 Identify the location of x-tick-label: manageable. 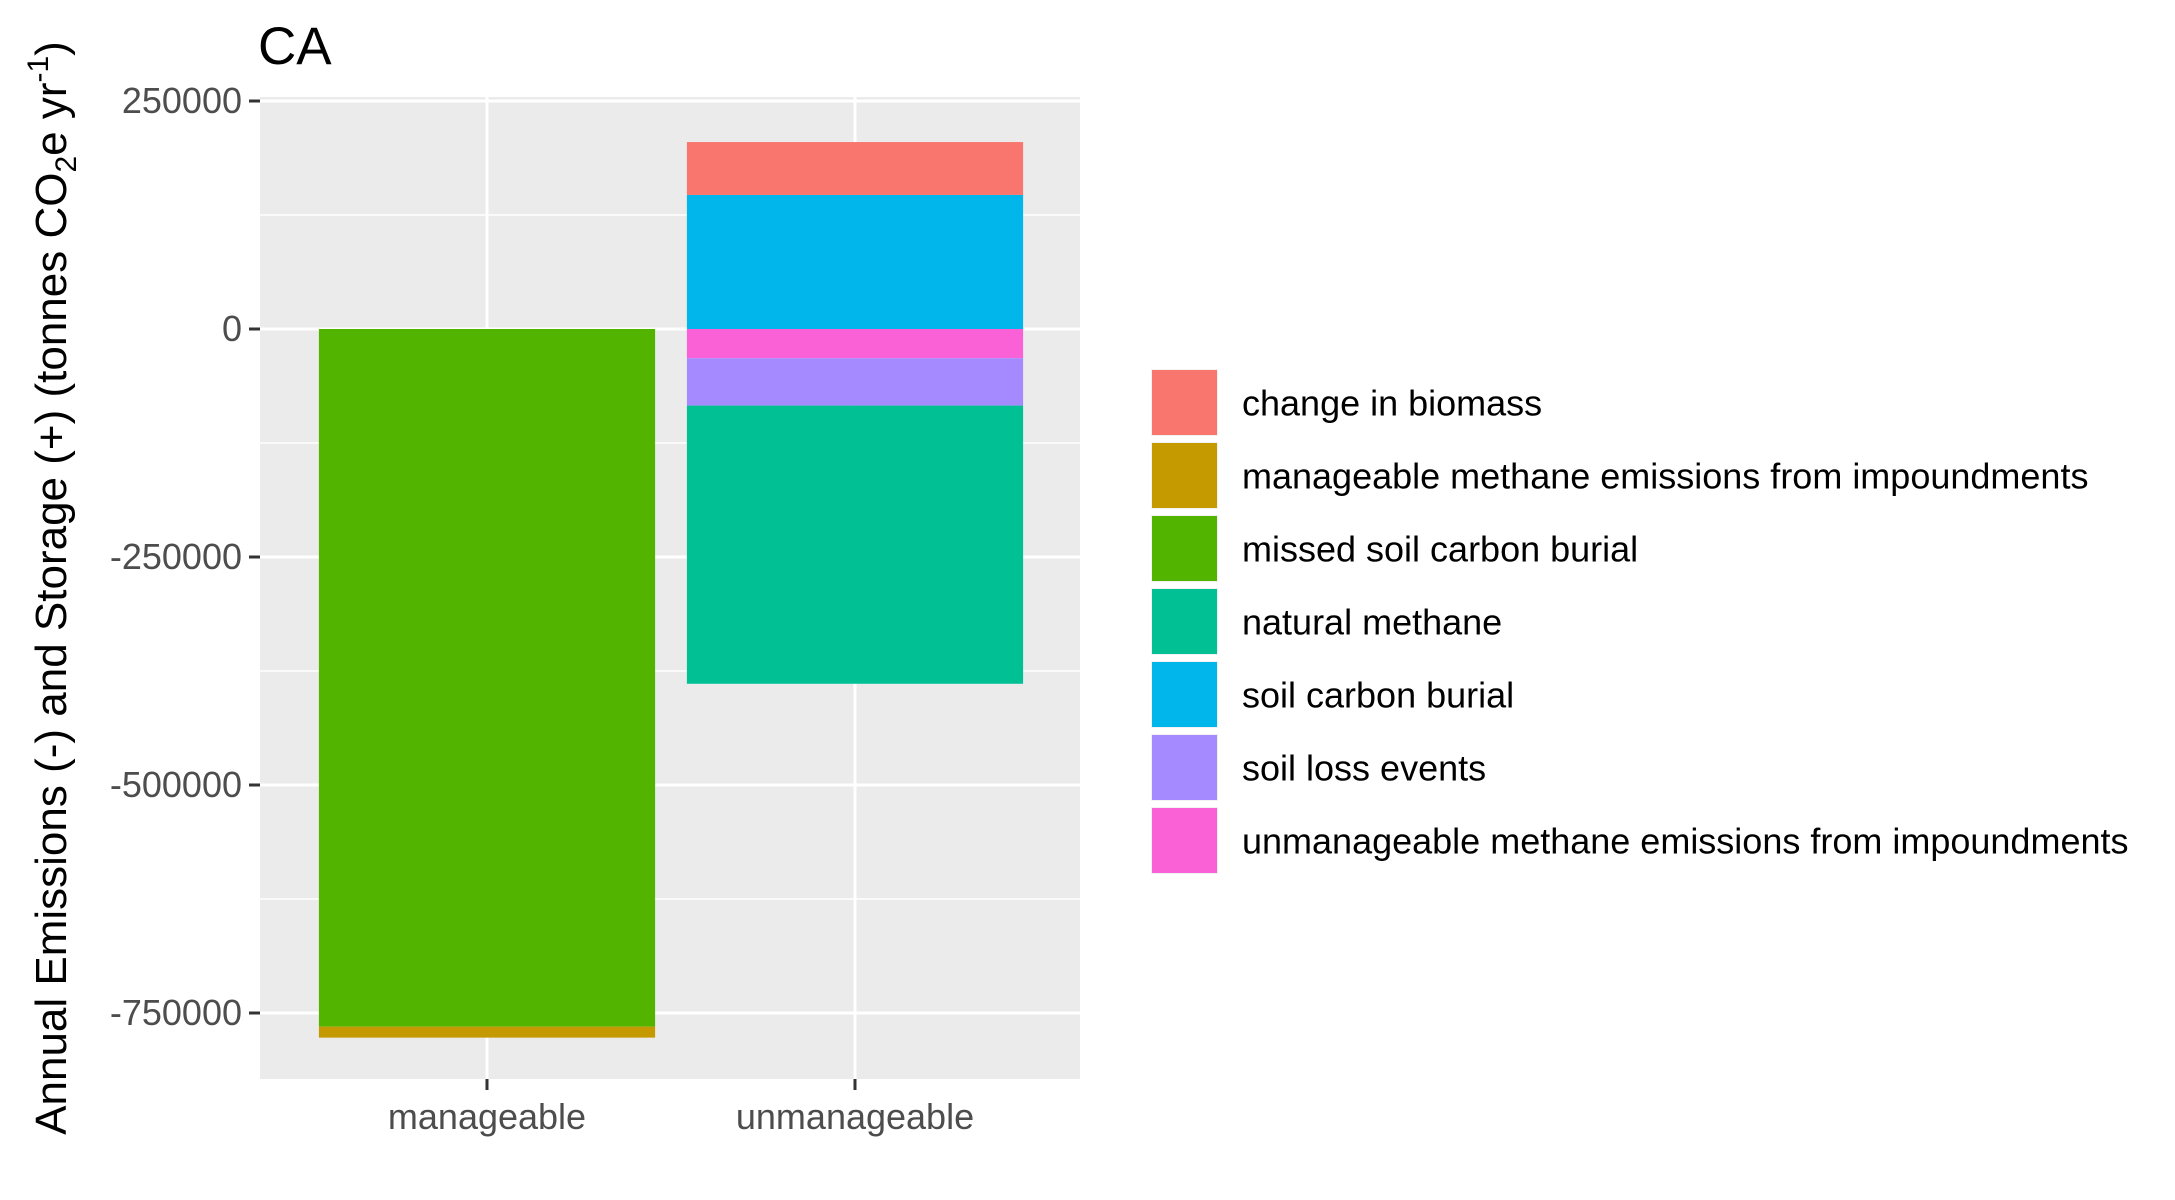
(487, 1116).